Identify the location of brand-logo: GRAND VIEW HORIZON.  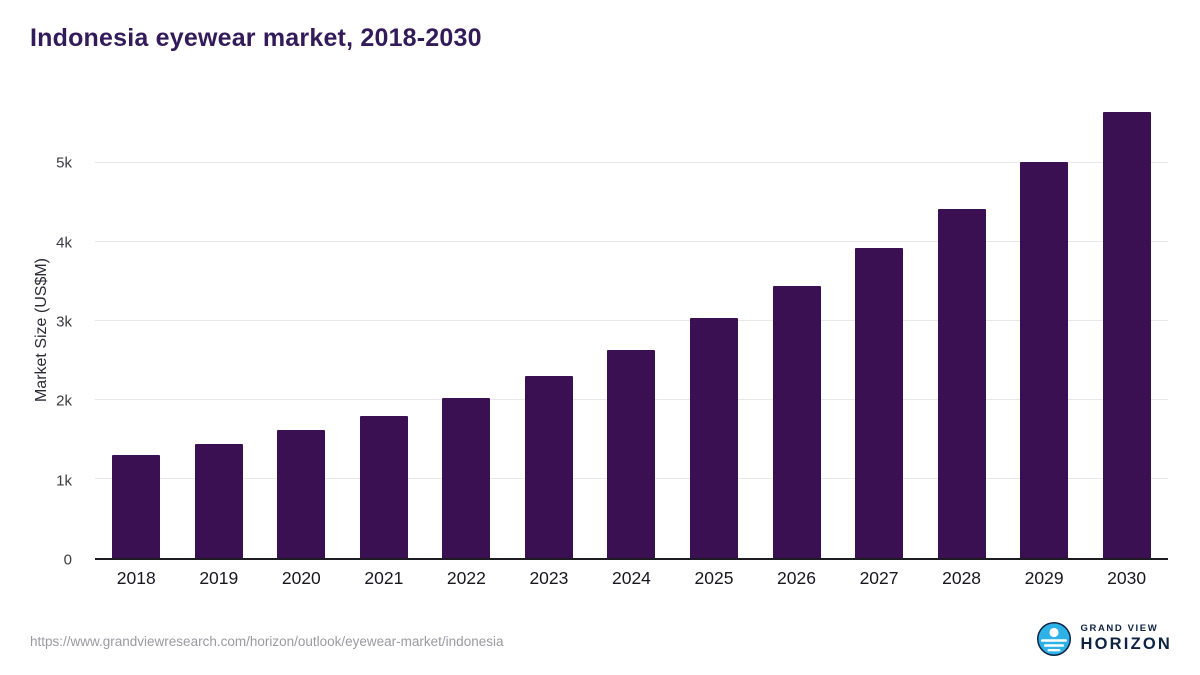
(1104, 639).